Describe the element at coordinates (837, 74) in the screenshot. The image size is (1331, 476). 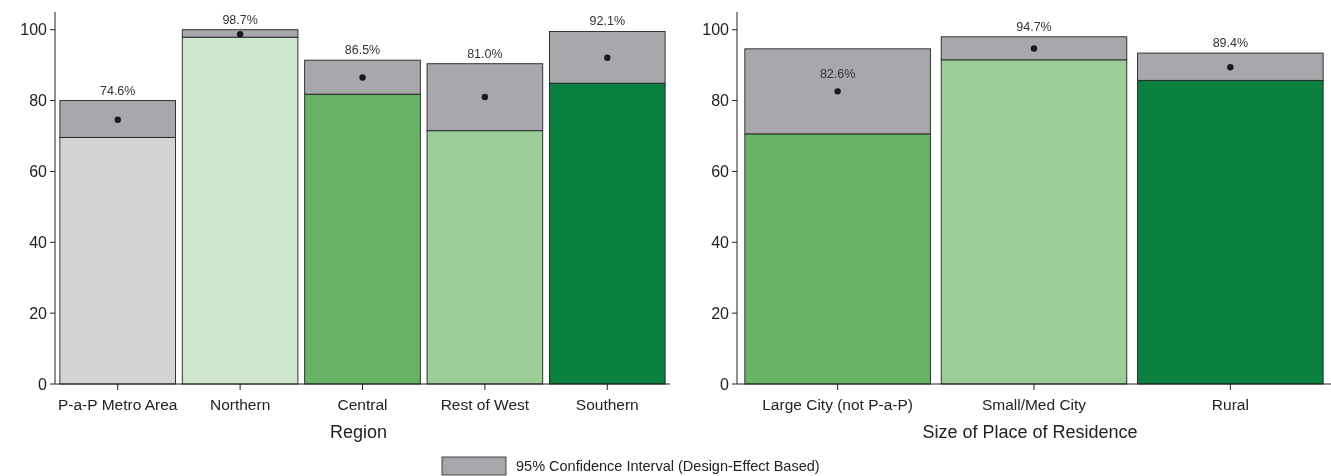
I see `data-label: 82.6%` at that location.